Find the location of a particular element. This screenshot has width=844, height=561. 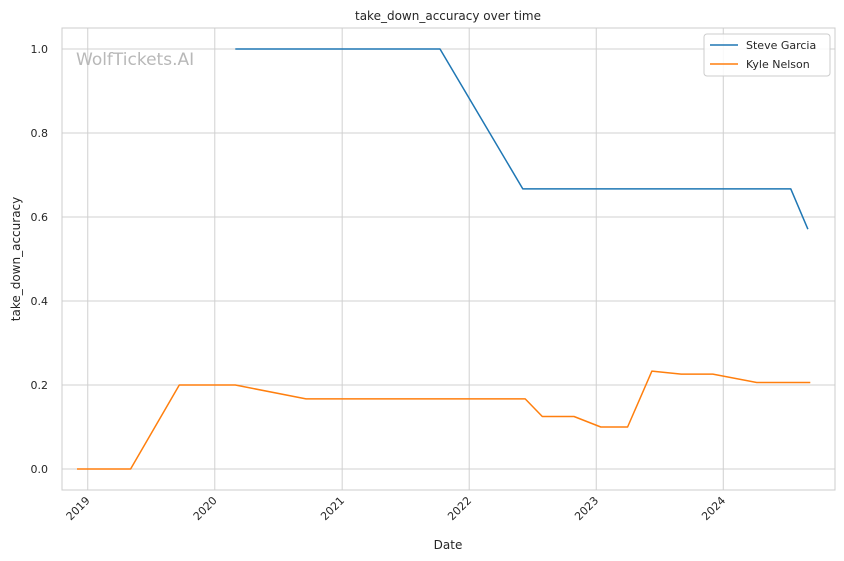

legend-label-kyle-nelson: Kyle Nelson is located at coordinates (778, 64).